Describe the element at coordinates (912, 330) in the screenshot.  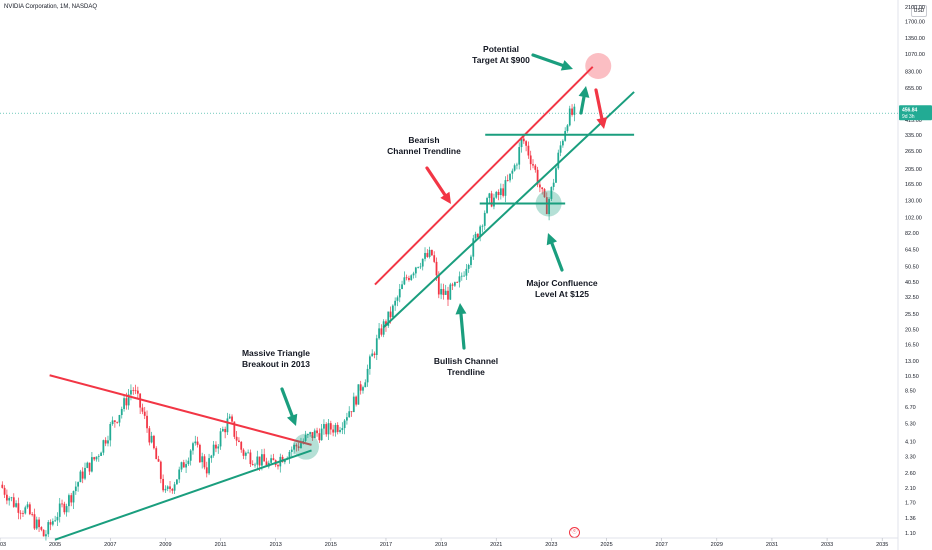
I see `y-tick-label: 20.50` at that location.